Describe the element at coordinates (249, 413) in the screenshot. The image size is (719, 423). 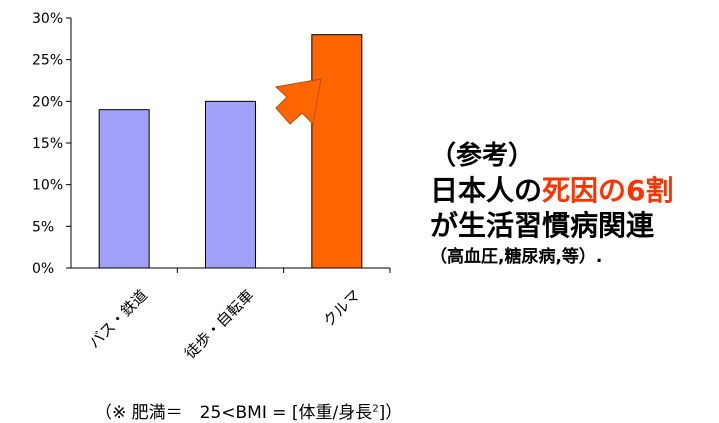
I see `bmi-footnote: （※ 肥満＝ 25<BMI = [体重/身長2]）` at that location.